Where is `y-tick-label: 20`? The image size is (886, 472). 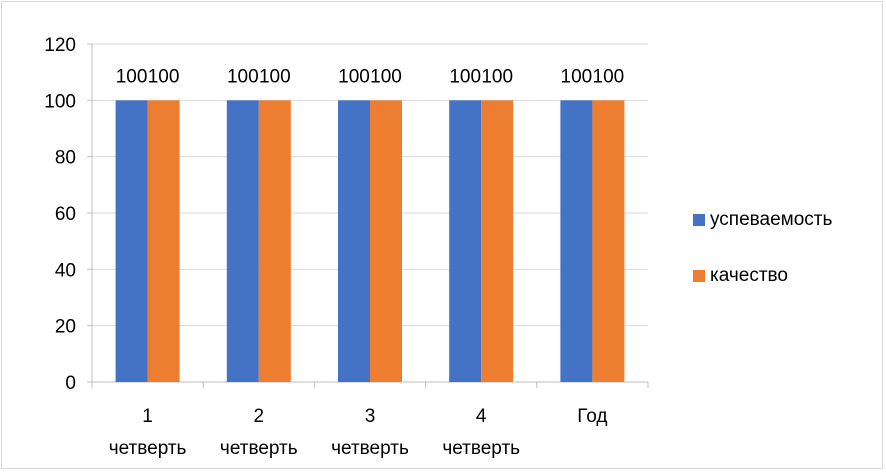 y-tick-label: 20 is located at coordinates (65, 327).